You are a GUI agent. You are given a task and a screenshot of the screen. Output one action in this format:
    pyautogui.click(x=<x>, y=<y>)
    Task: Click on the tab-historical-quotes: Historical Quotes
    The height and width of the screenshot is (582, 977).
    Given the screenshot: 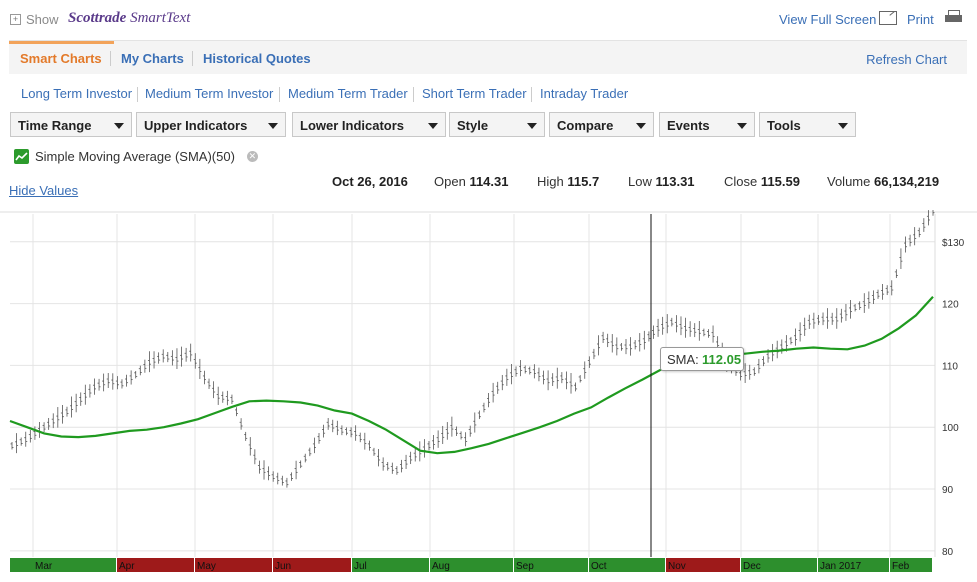 What is the action you would take?
    pyautogui.click(x=257, y=58)
    